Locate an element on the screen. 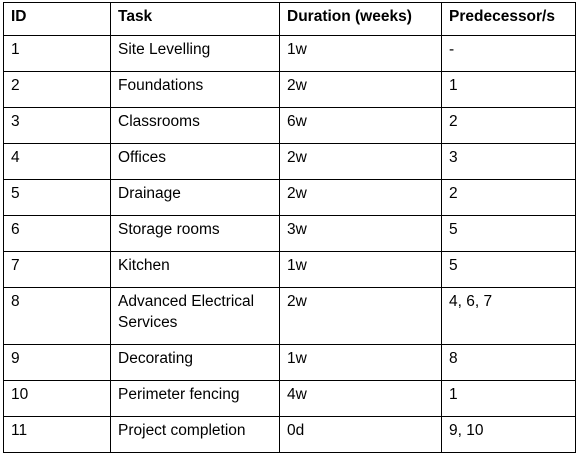 This screenshot has width=578, height=453. table-row: 3 Classrooms 6w 2 is located at coordinates (290, 126).